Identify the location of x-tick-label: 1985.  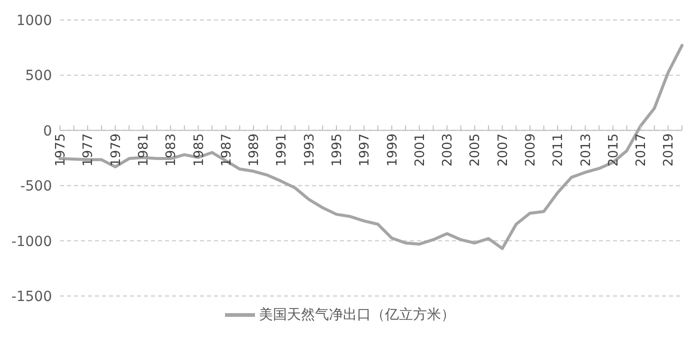
(199, 149).